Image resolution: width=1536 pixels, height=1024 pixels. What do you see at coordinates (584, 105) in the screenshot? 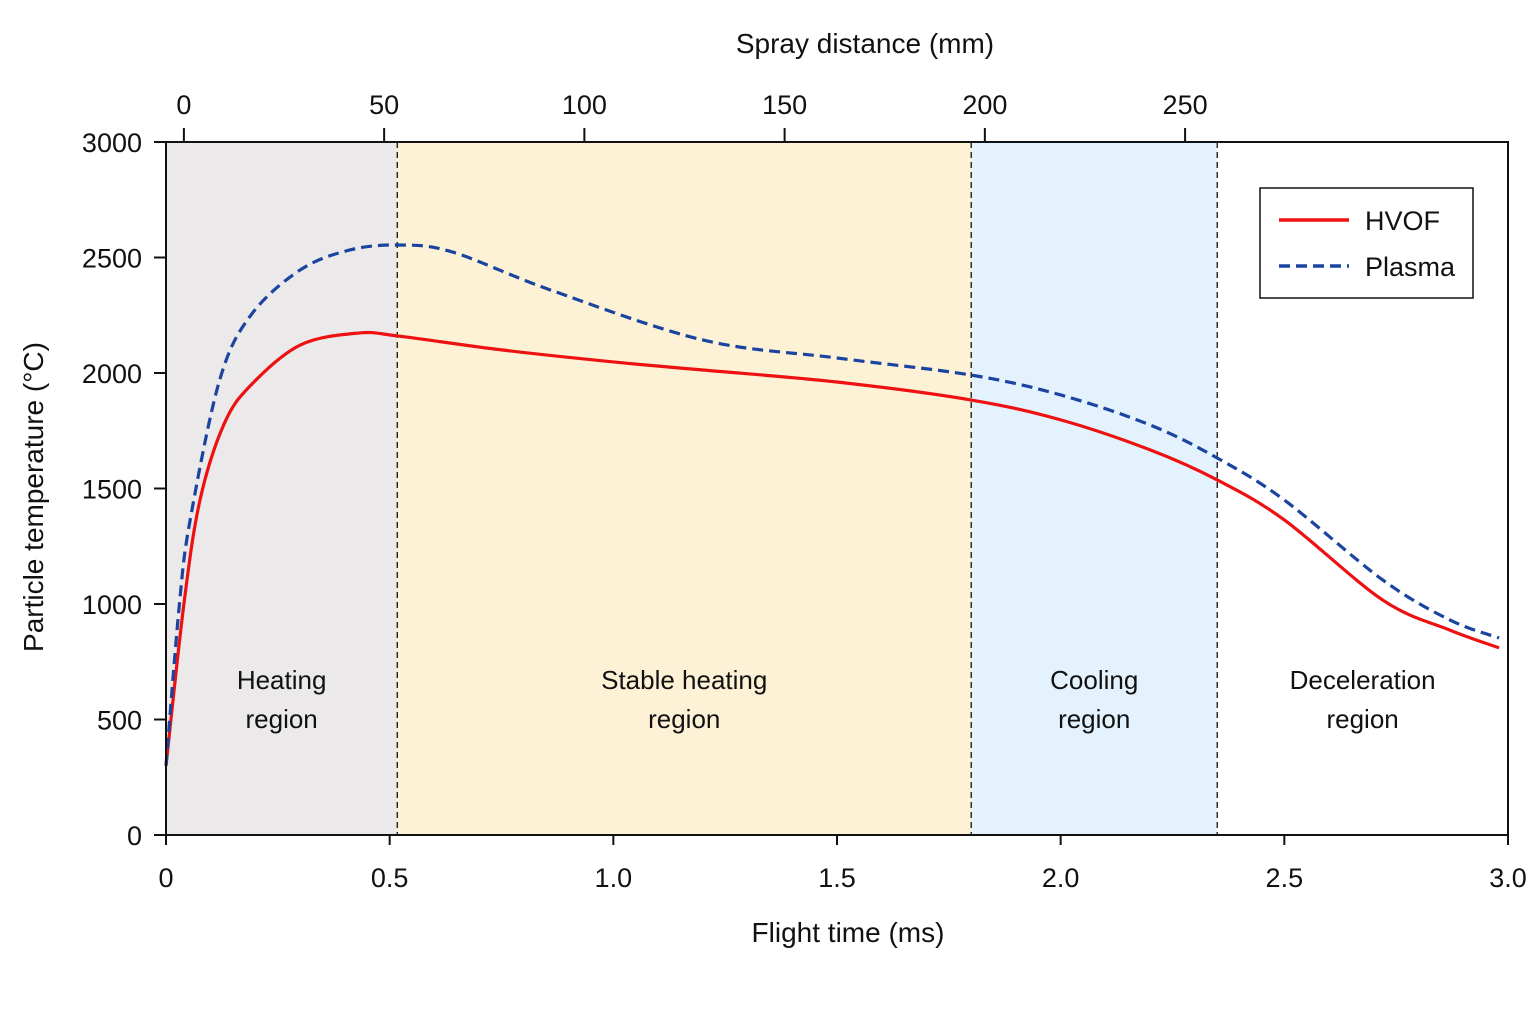
I see `x2-tick-label: 100` at bounding box center [584, 105].